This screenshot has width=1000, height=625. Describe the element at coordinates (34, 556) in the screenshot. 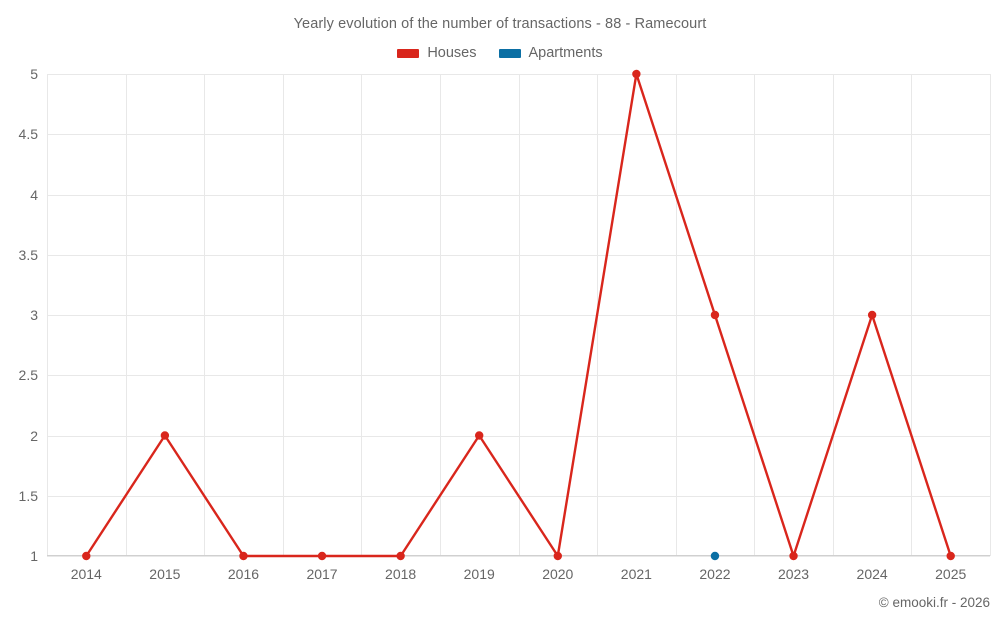

I see `y-tick-label: 1` at that location.